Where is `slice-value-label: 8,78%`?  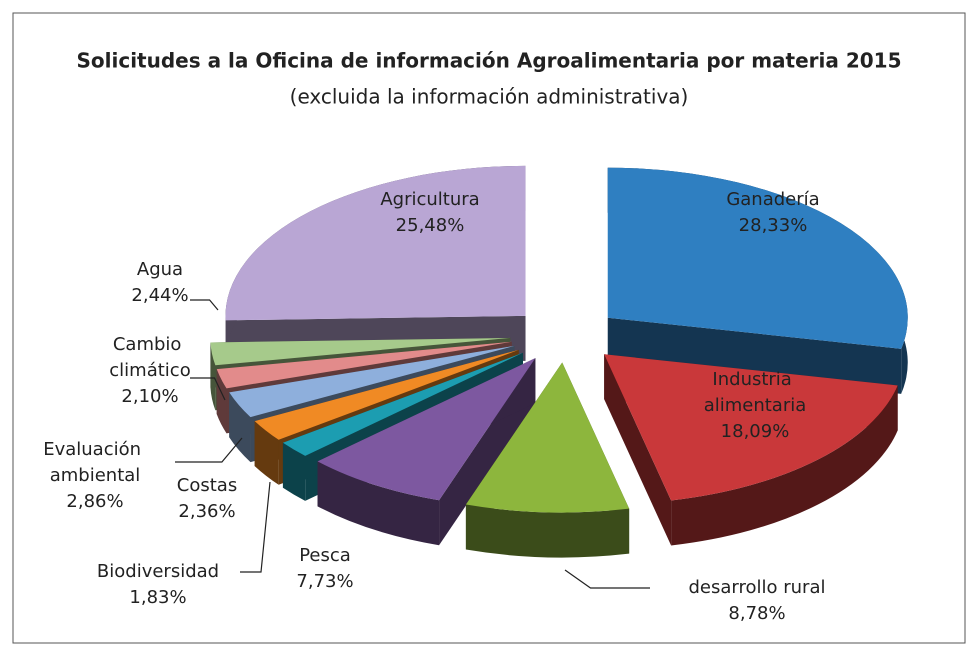
slice-value-label: 8,78% is located at coordinates (756, 613).